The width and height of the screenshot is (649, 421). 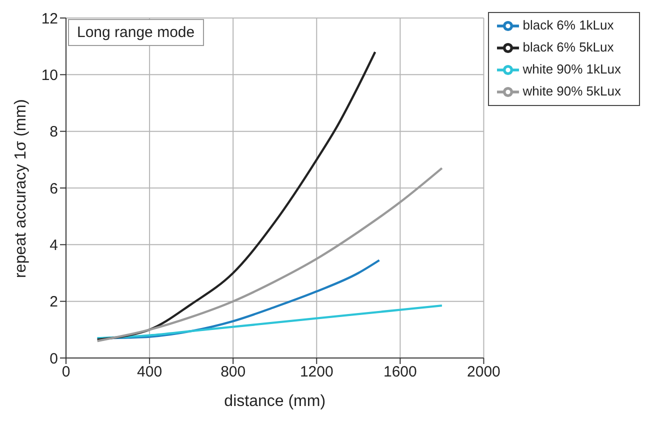 What do you see at coordinates (270, 322) in the screenshot?
I see `line-series` at bounding box center [270, 322].